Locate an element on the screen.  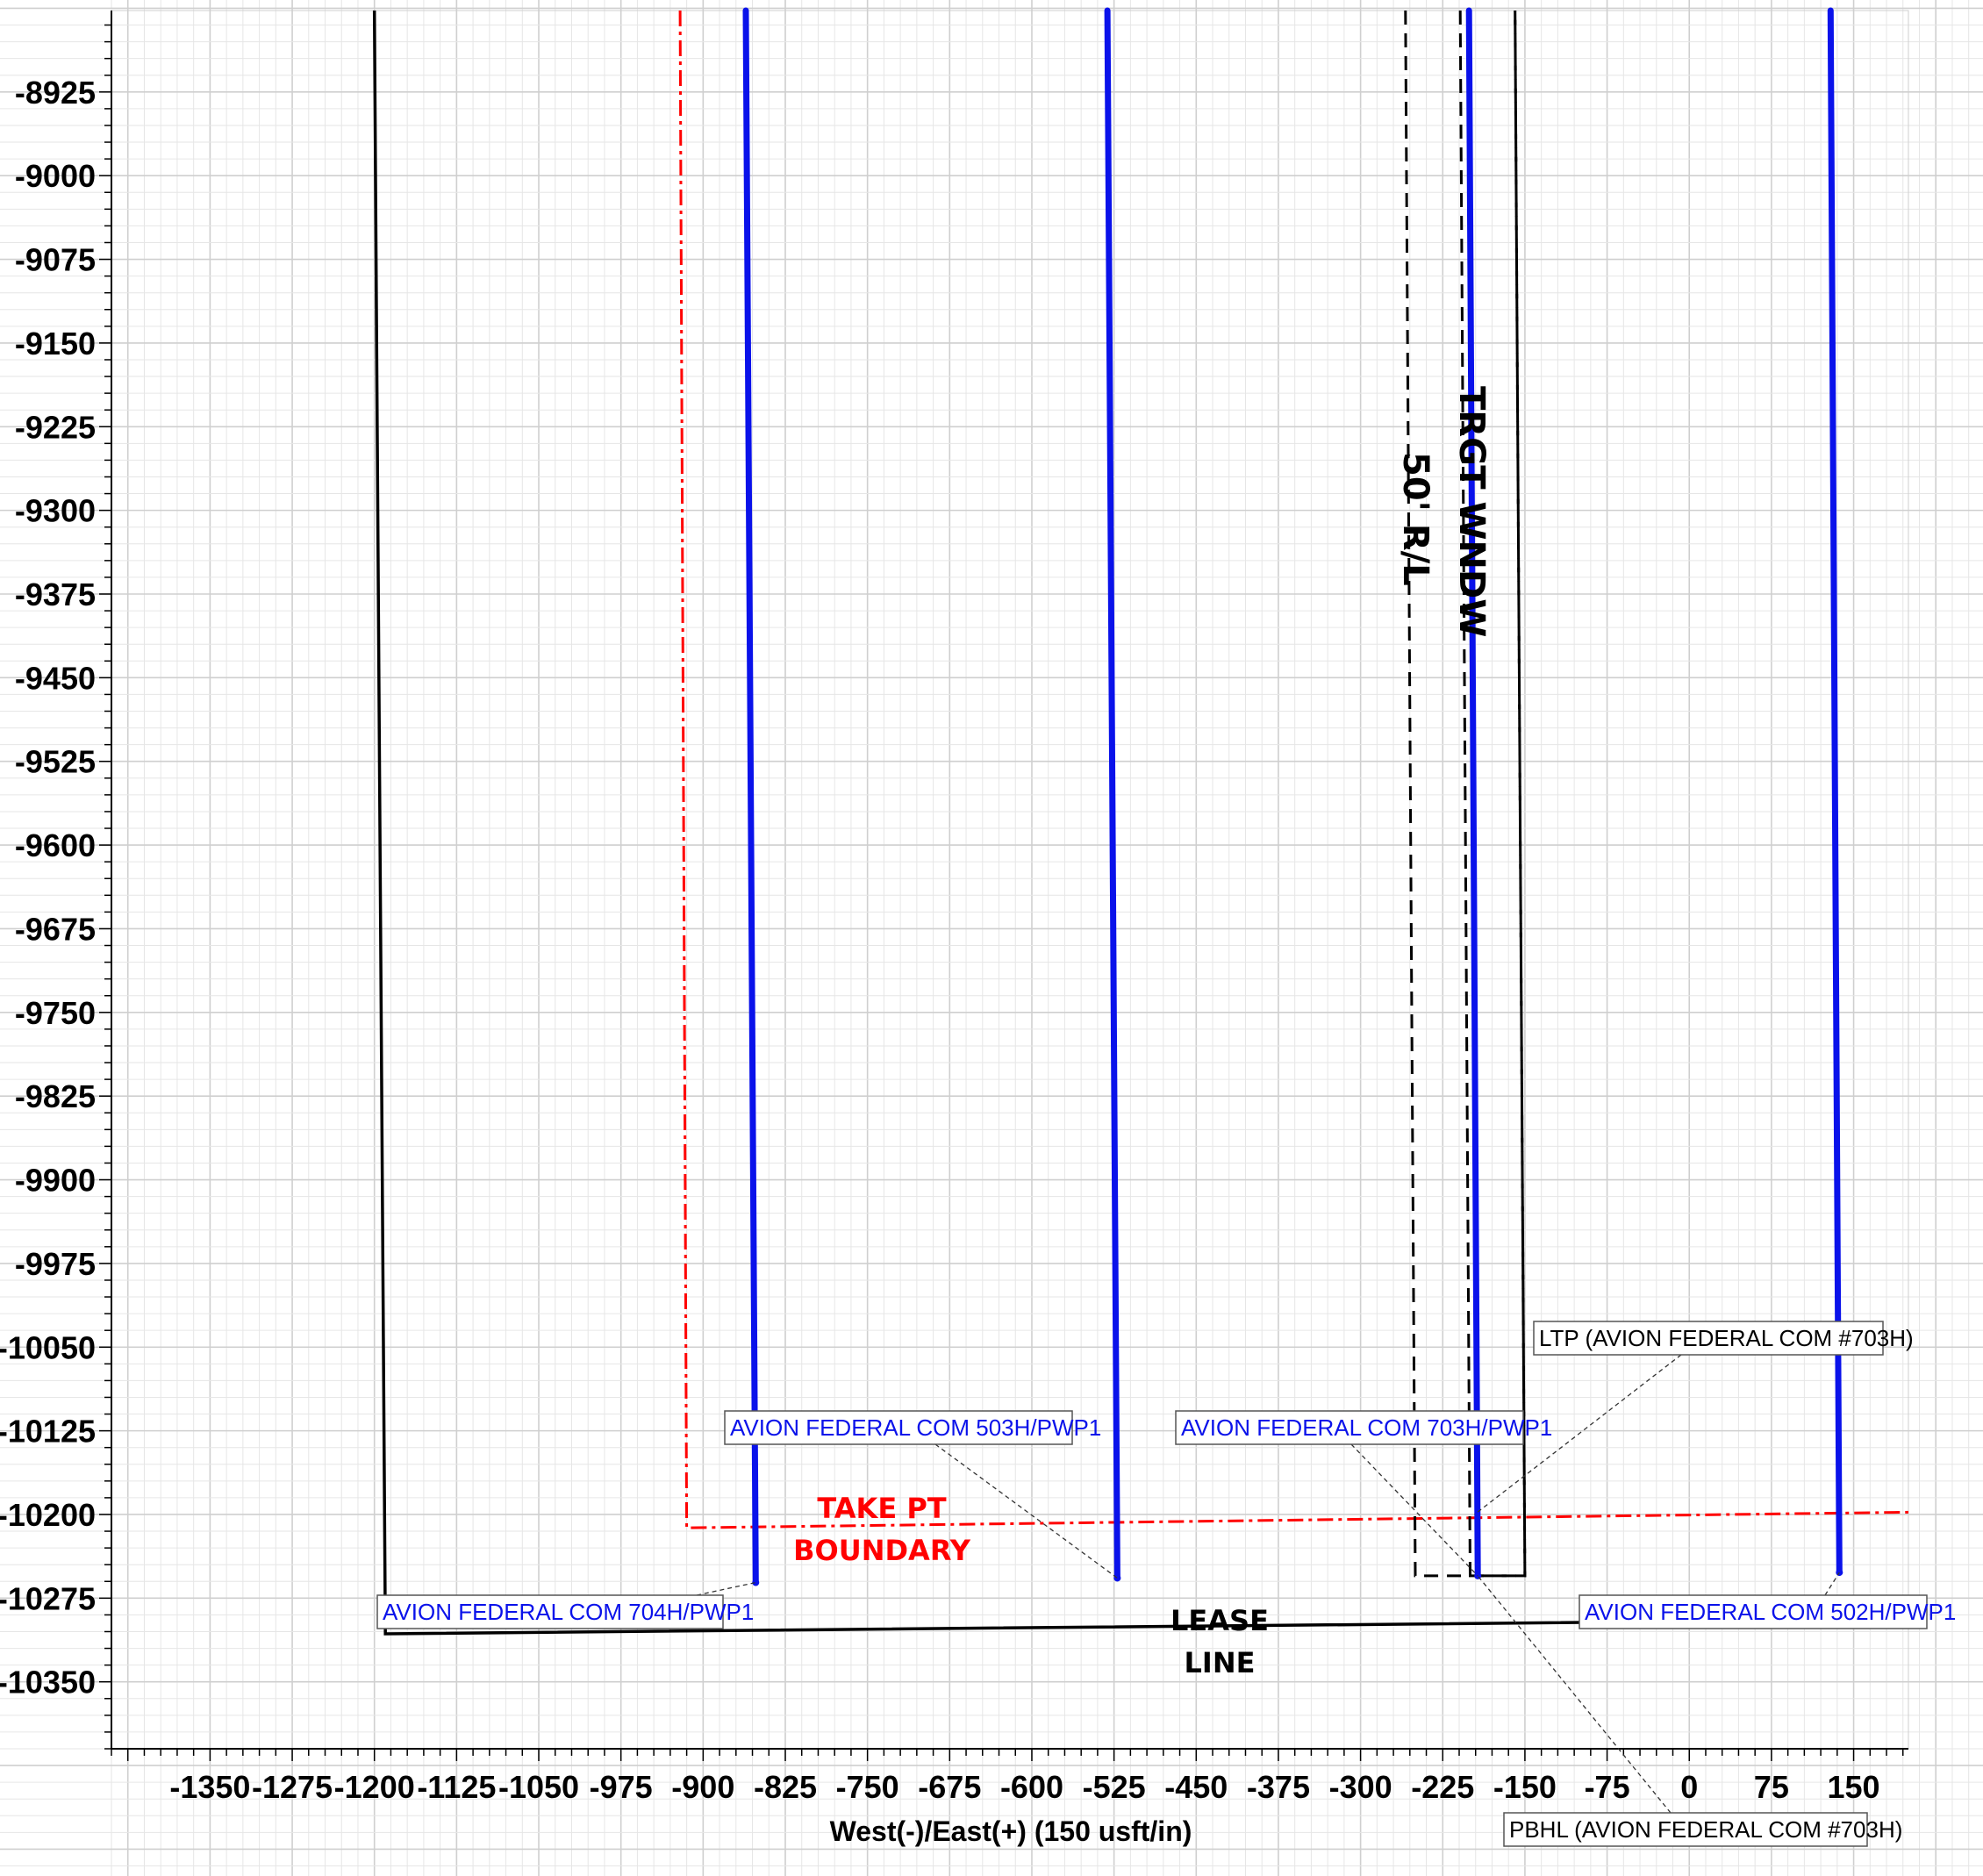
x-tick-label: -675 is located at coordinates (950, 1787).